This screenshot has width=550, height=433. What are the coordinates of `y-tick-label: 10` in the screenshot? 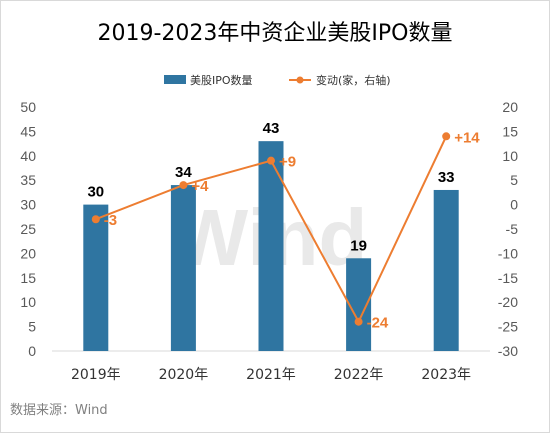 It's located at (28, 302).